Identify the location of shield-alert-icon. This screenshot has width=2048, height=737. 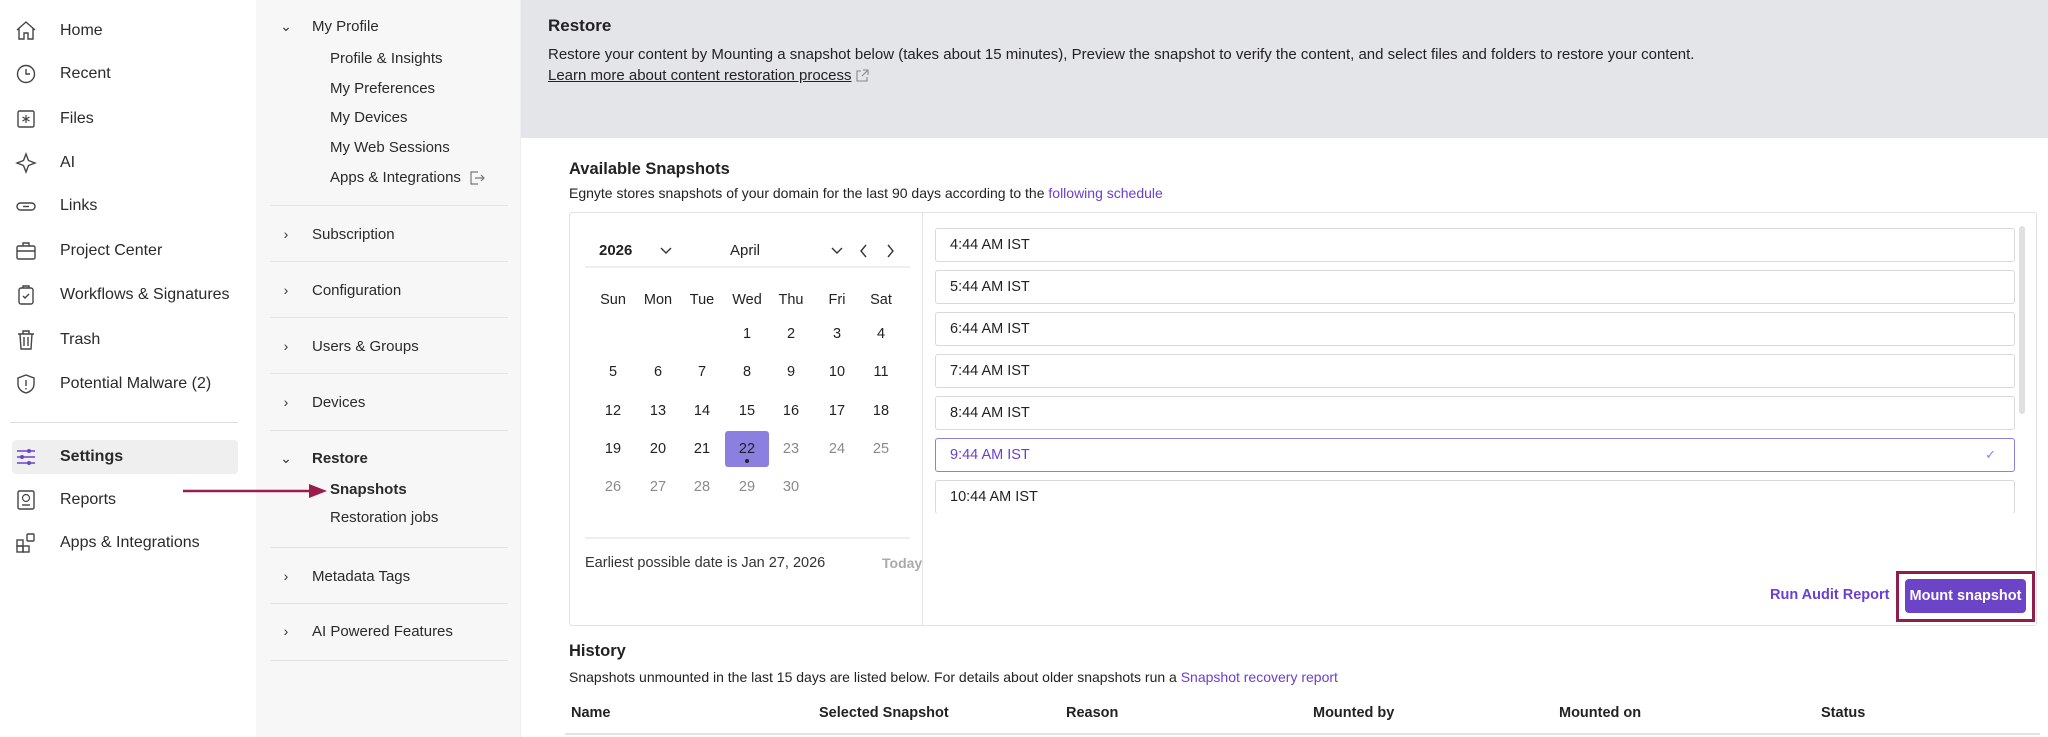
(26, 384).